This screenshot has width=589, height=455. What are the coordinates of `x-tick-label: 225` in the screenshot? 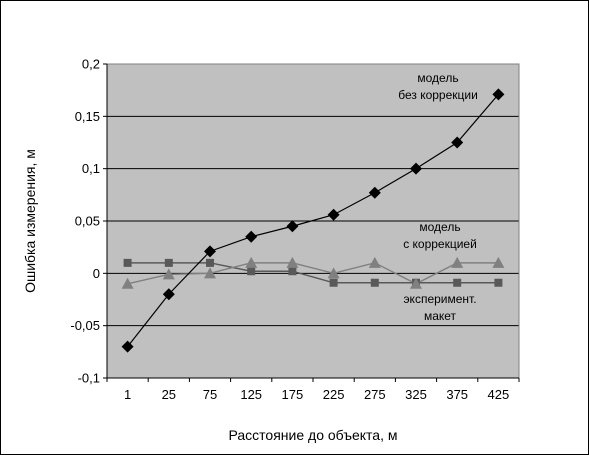 It's located at (334, 394).